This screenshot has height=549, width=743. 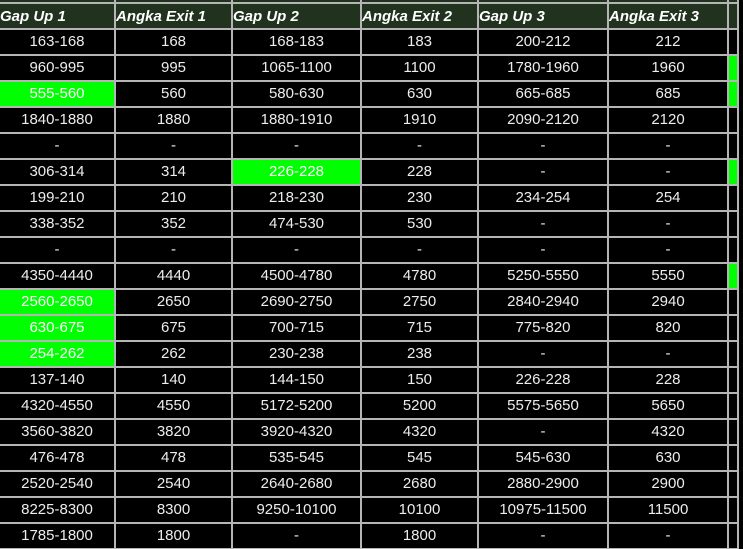 What do you see at coordinates (173, 42) in the screenshot?
I see `cell-r1-c2: 168` at bounding box center [173, 42].